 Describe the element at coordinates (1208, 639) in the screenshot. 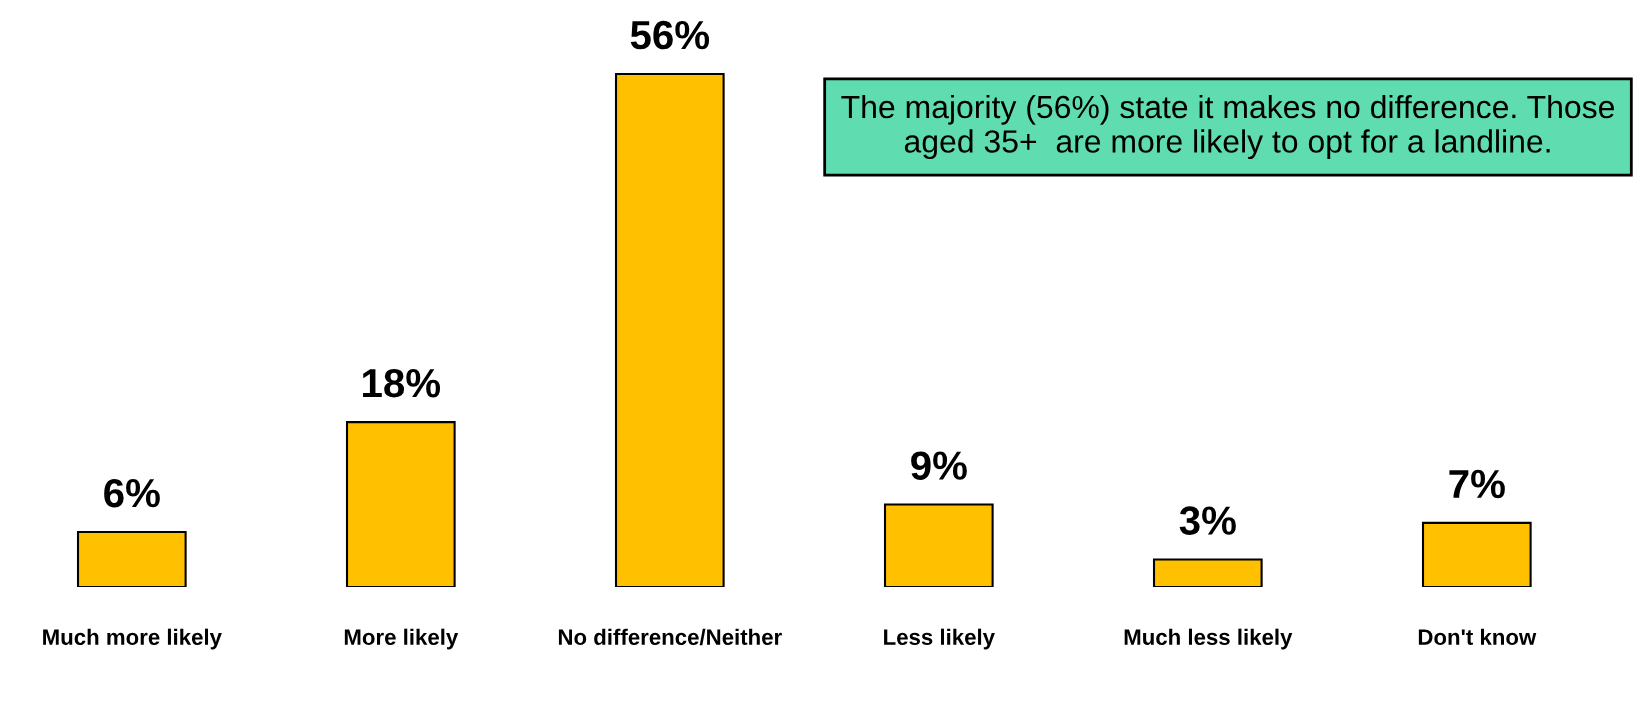

I see `x-tick-label: Much less likely` at that location.